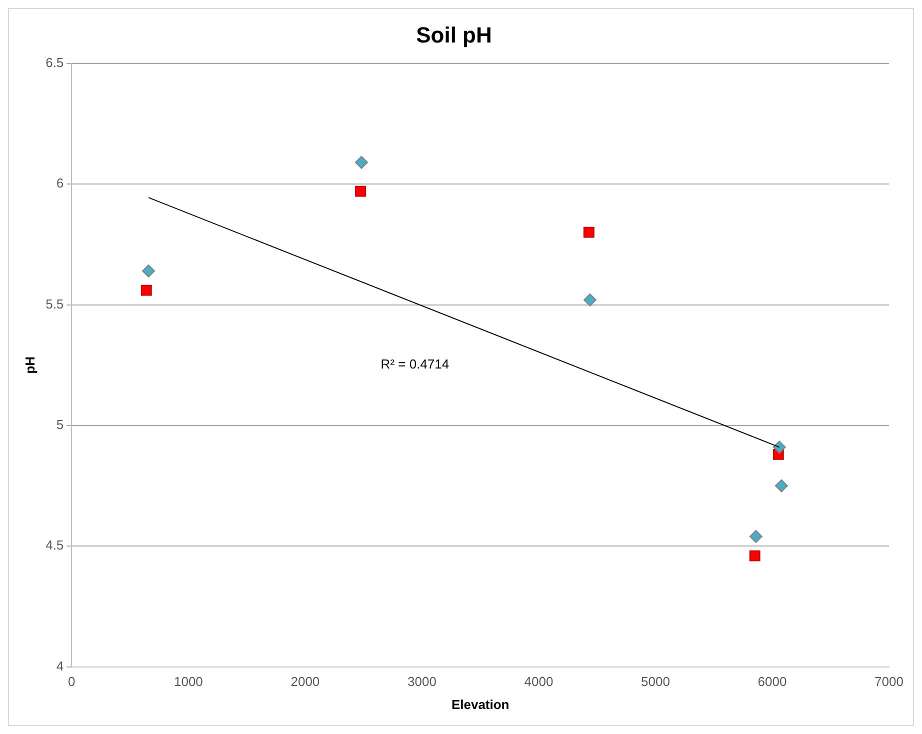 This screenshot has width=922, height=734. Describe the element at coordinates (539, 682) in the screenshot. I see `x-tick-label: 4000` at that location.